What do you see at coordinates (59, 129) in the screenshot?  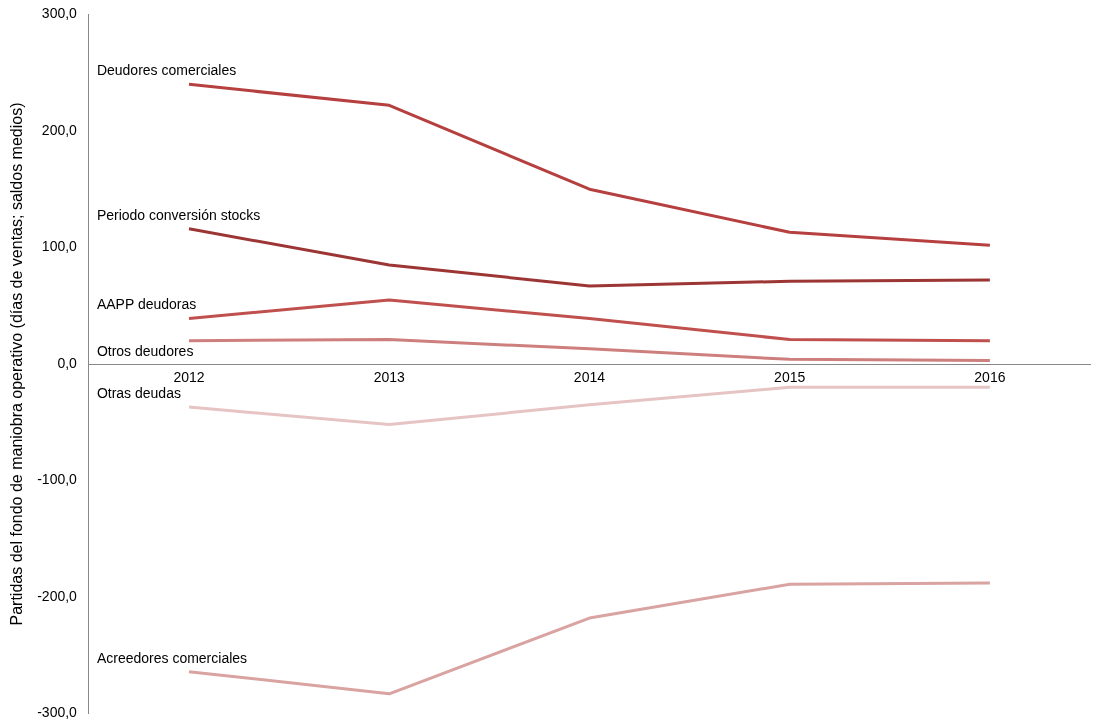 I see `y-tick-label: 200,0` at bounding box center [59, 129].